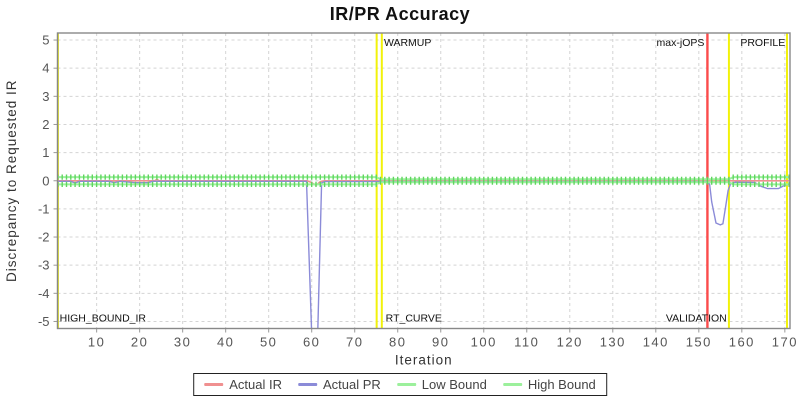 This screenshot has width=800, height=400. What do you see at coordinates (613, 342) in the screenshot?
I see `xtick-label: 130` at bounding box center [613, 342].